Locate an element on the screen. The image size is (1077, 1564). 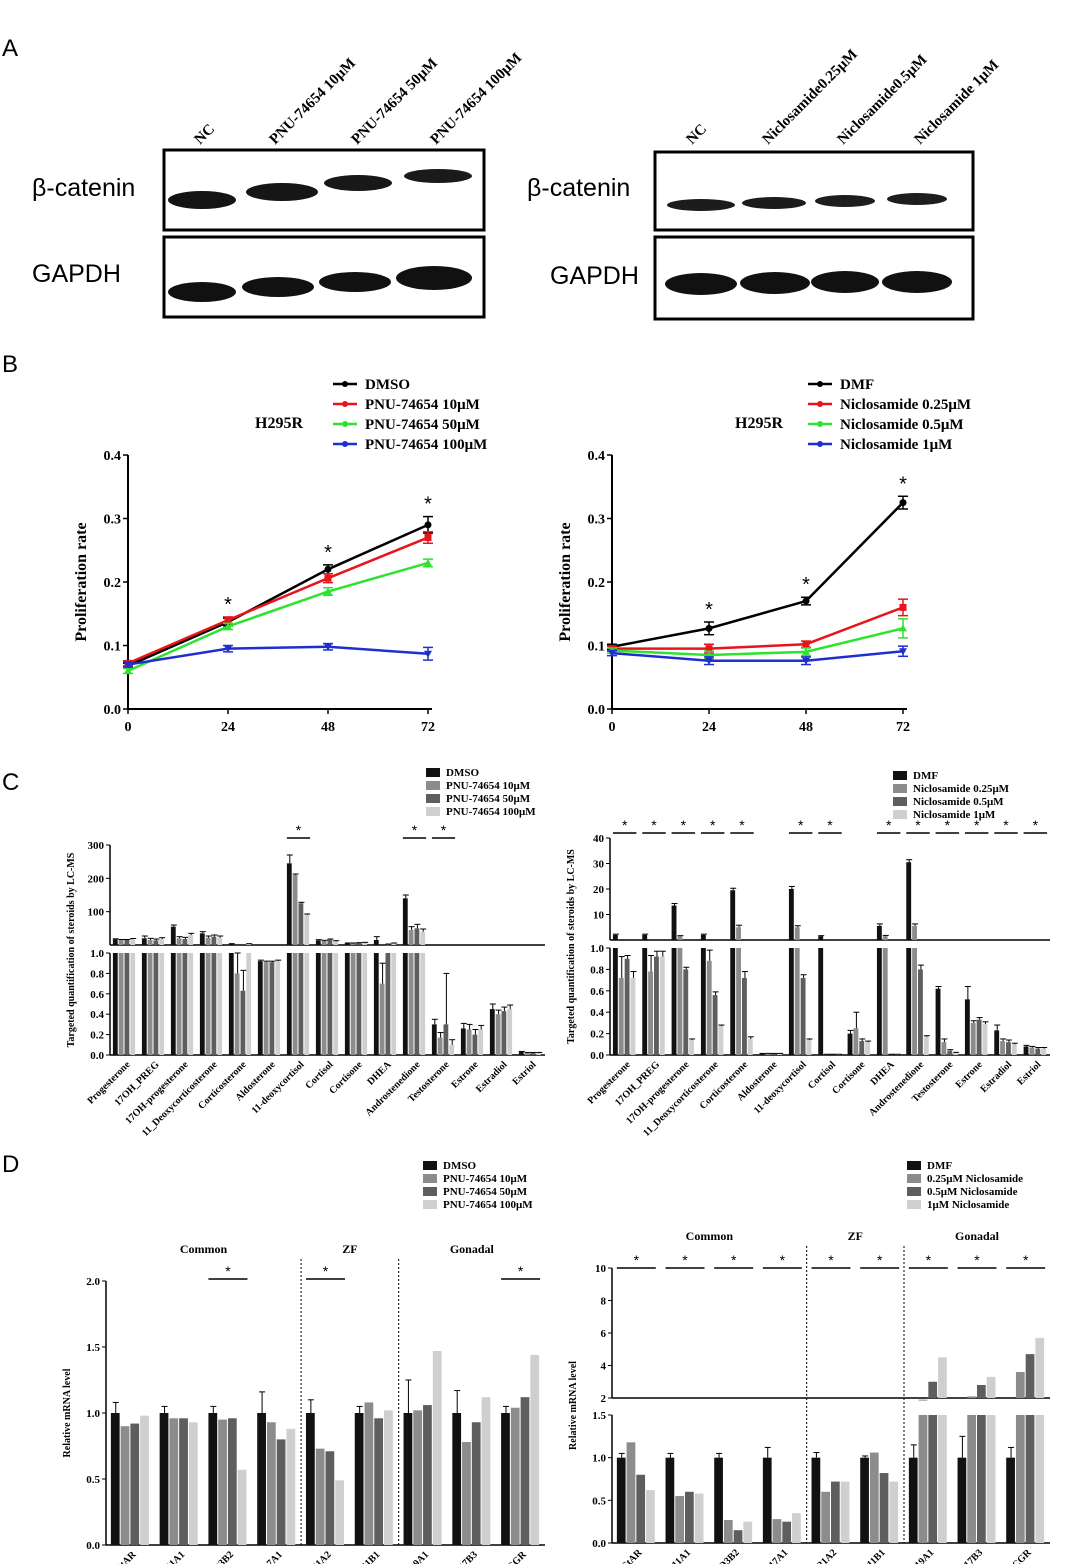
category-label: HSD17B3 is located at coordinates (966, 1555).